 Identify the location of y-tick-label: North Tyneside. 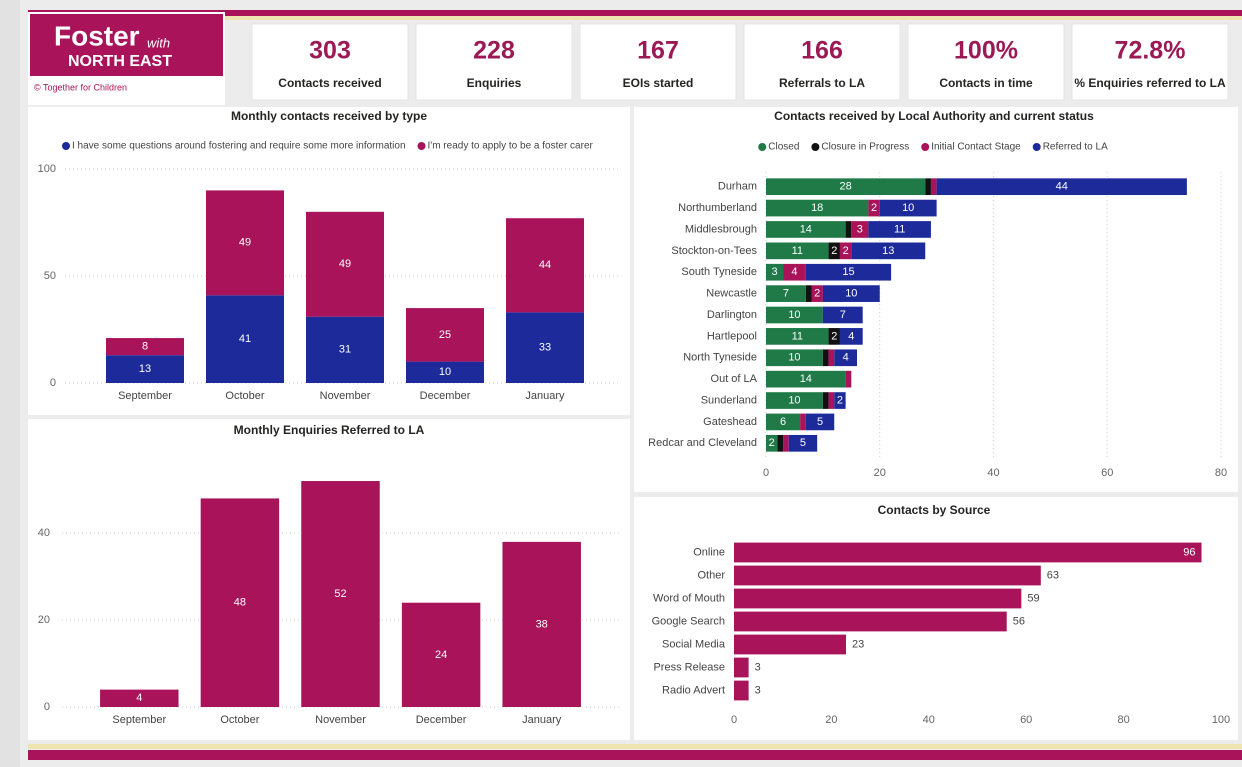
(720, 358).